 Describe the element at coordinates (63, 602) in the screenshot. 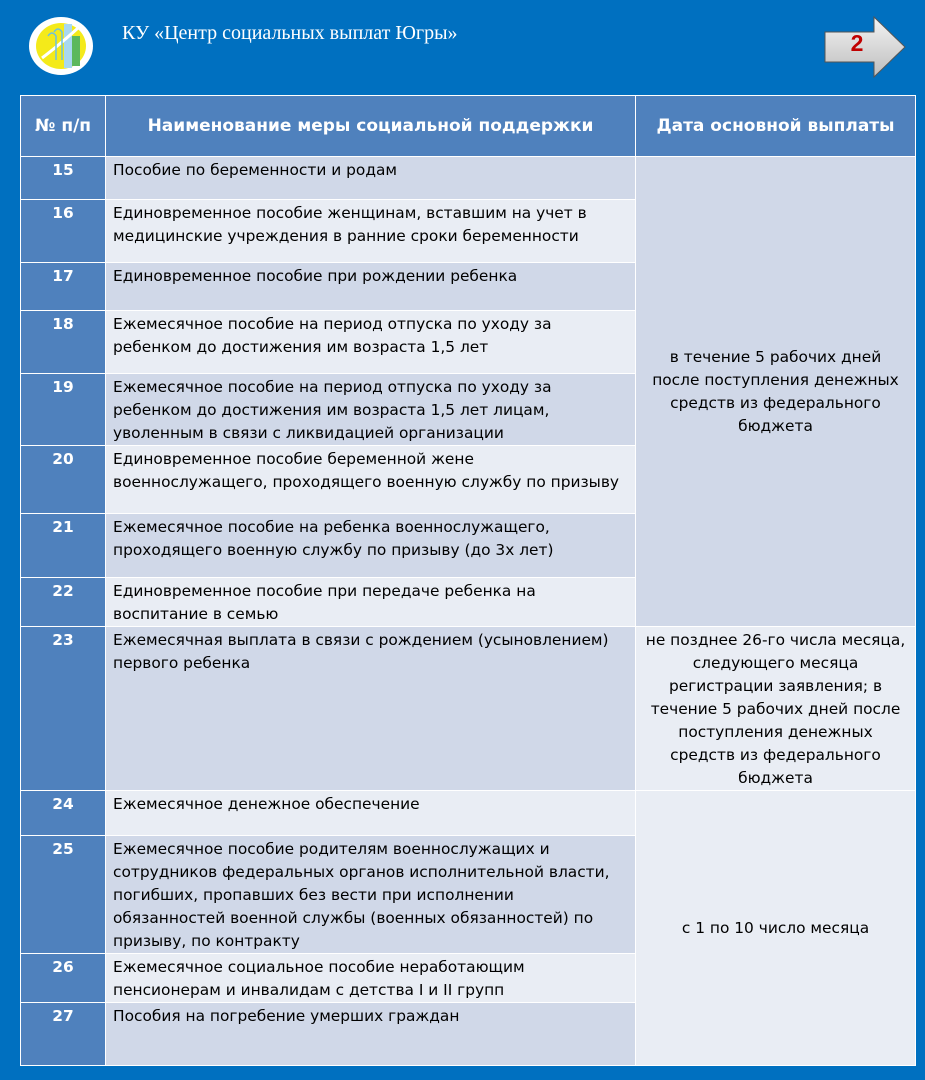

I see `row-number: 22` at that location.